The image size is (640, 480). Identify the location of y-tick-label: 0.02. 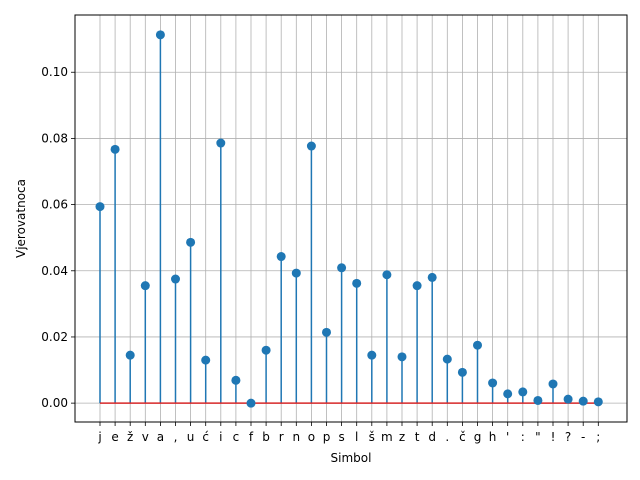
(54, 337).